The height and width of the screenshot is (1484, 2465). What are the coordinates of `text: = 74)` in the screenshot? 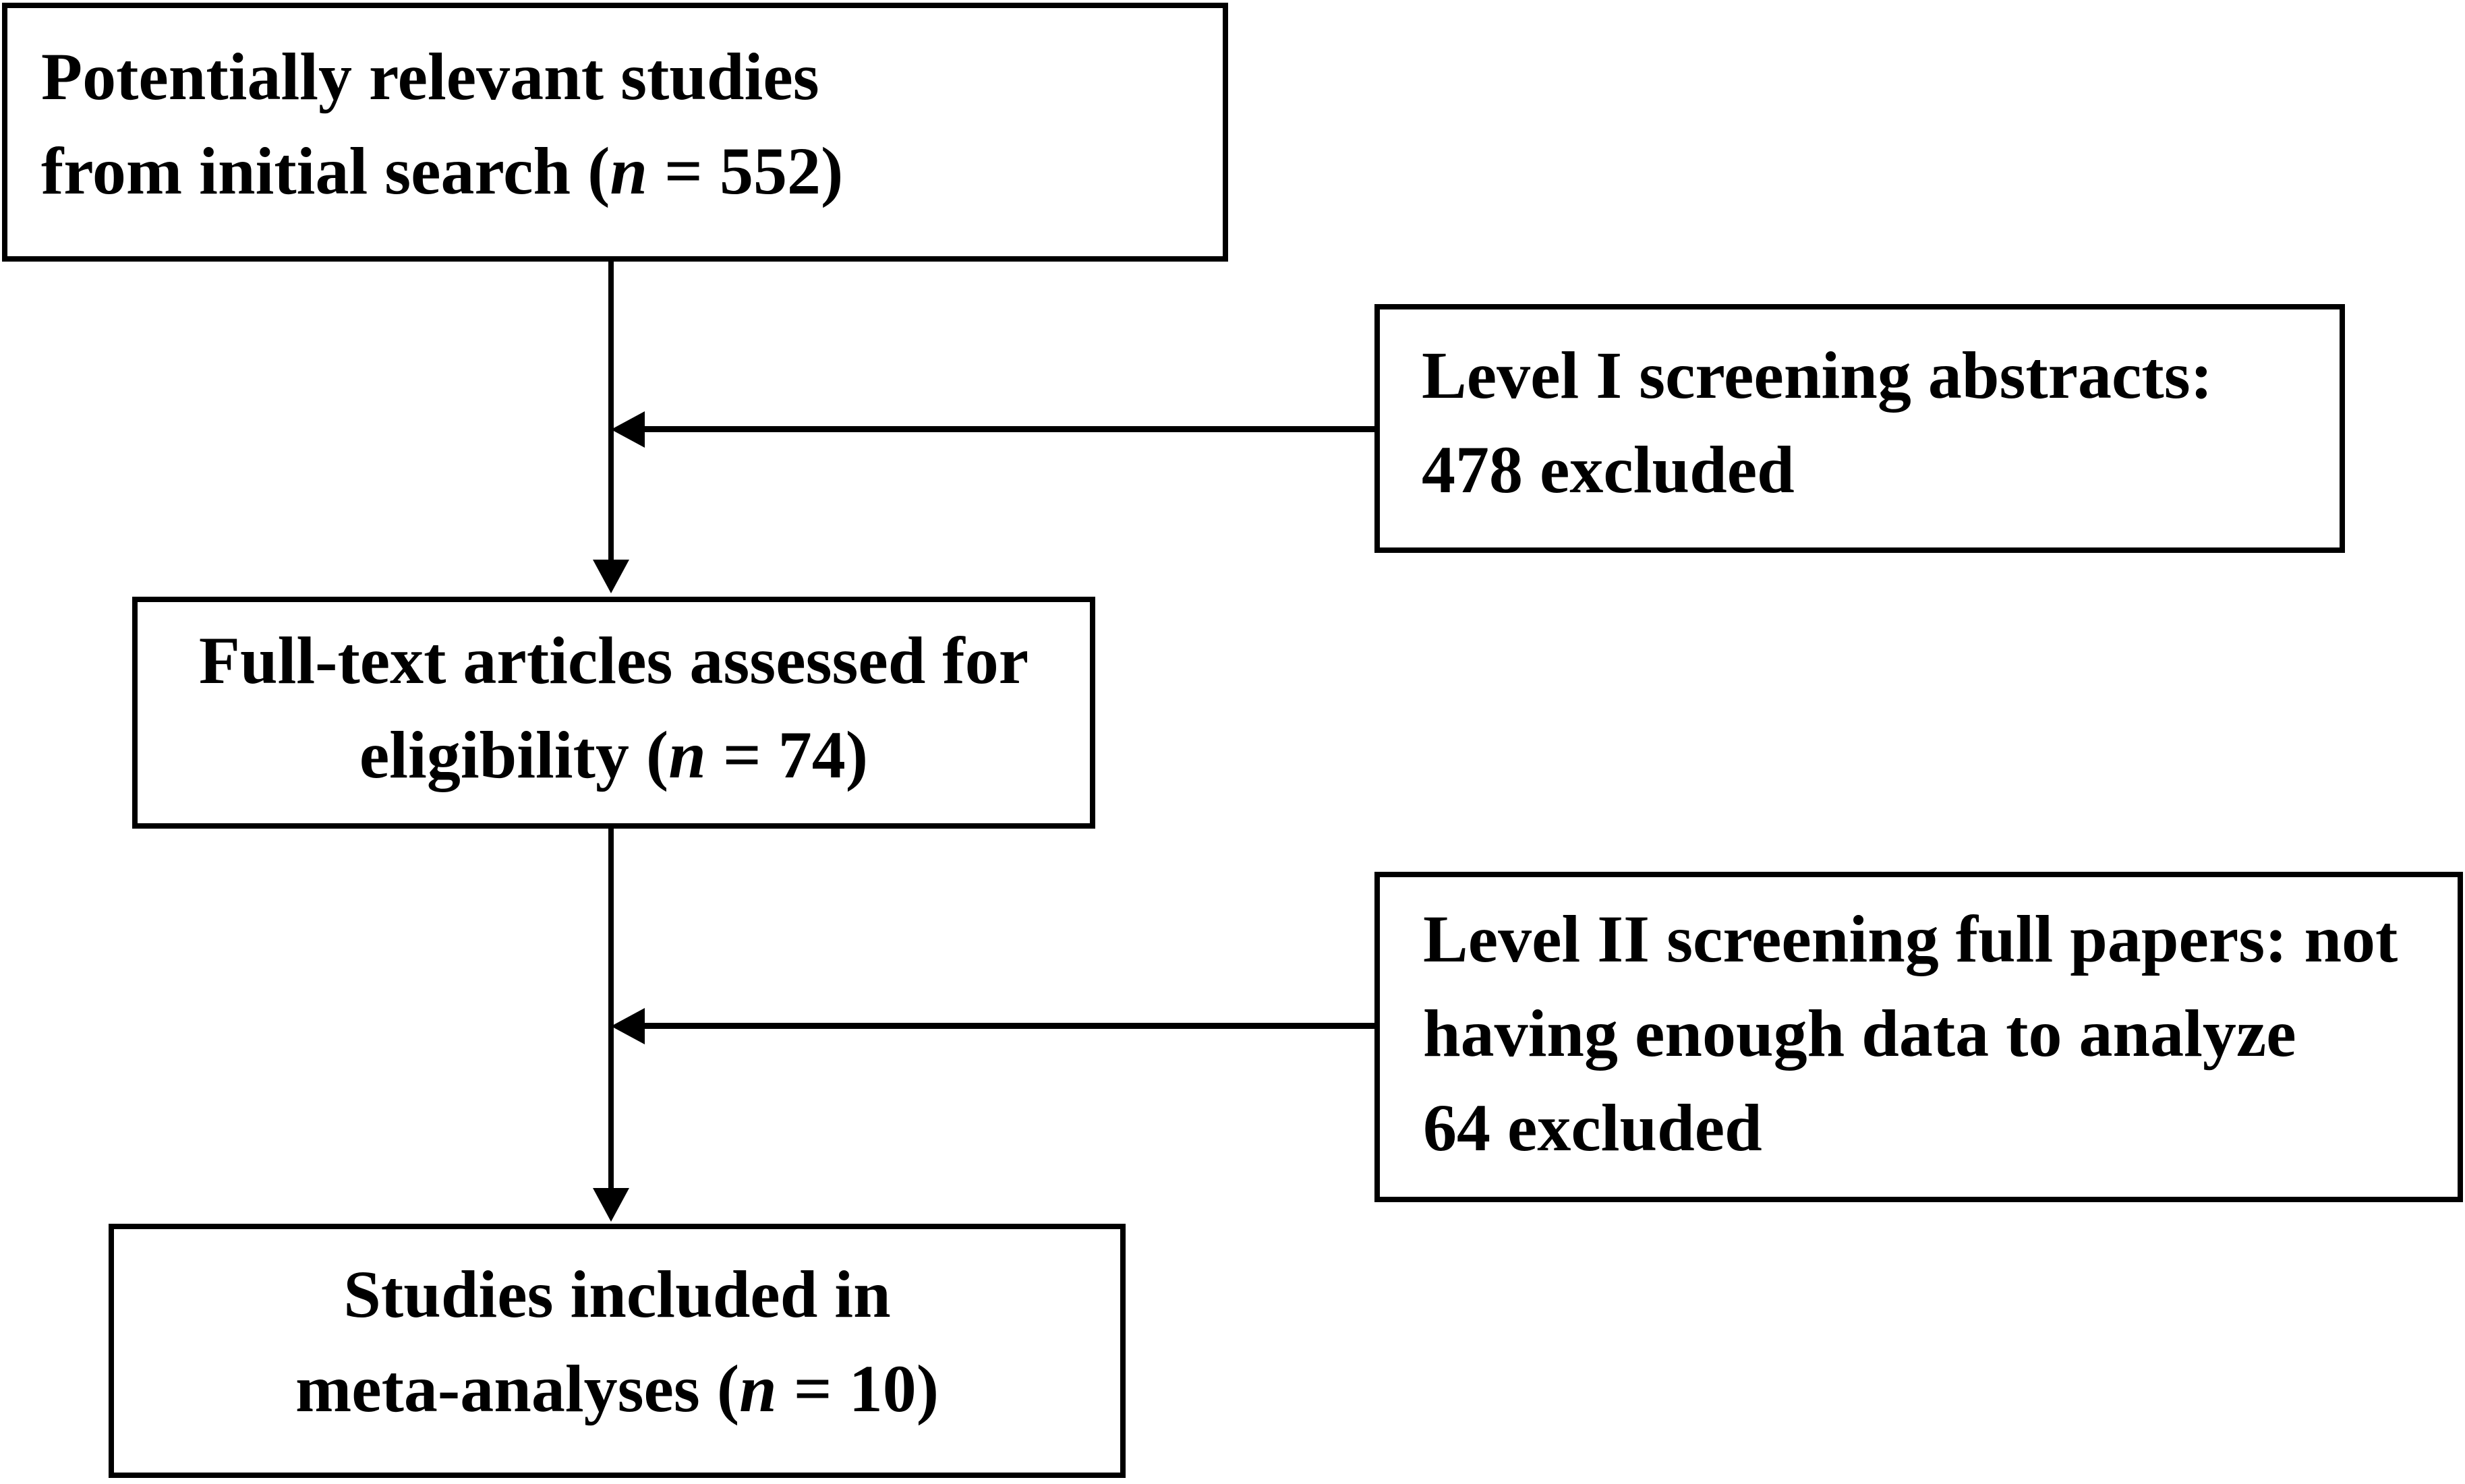 It's located at (787, 754).